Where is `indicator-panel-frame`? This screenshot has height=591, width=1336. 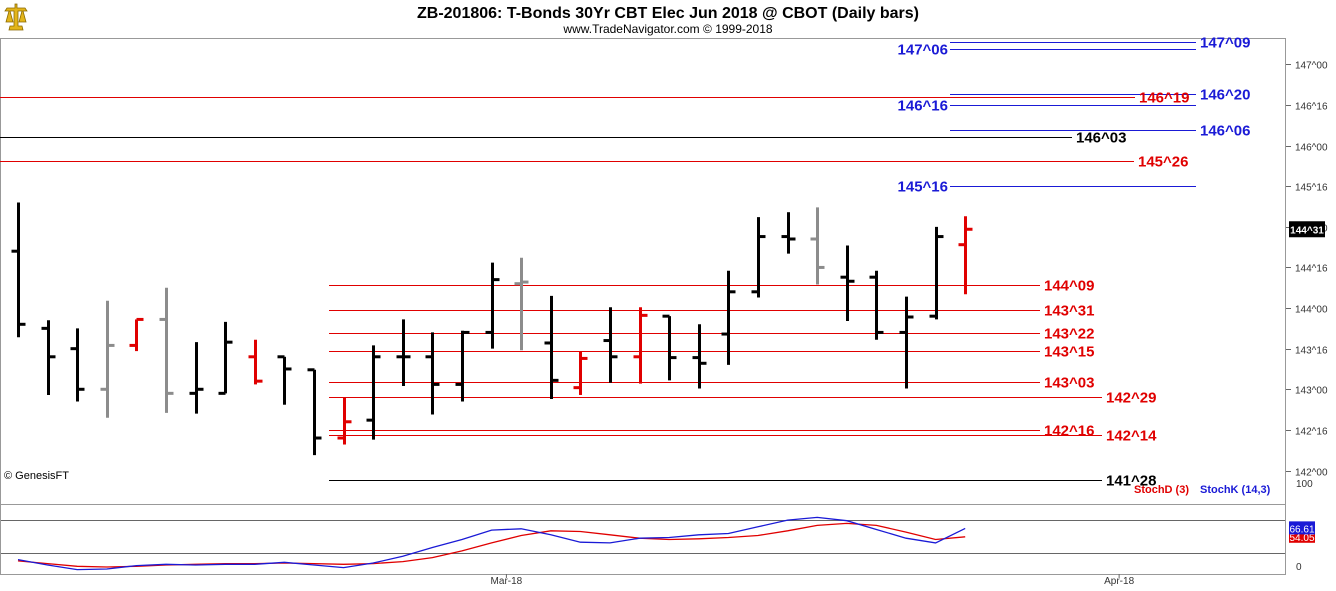 indicator-panel-frame is located at coordinates (643, 539).